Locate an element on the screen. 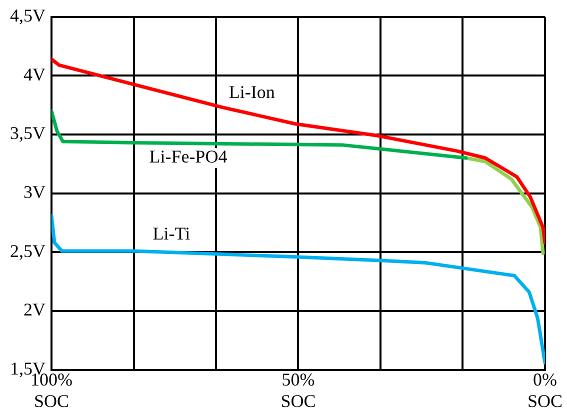 The height and width of the screenshot is (415, 567). x-tick-label: 50% SOC is located at coordinates (298, 390).